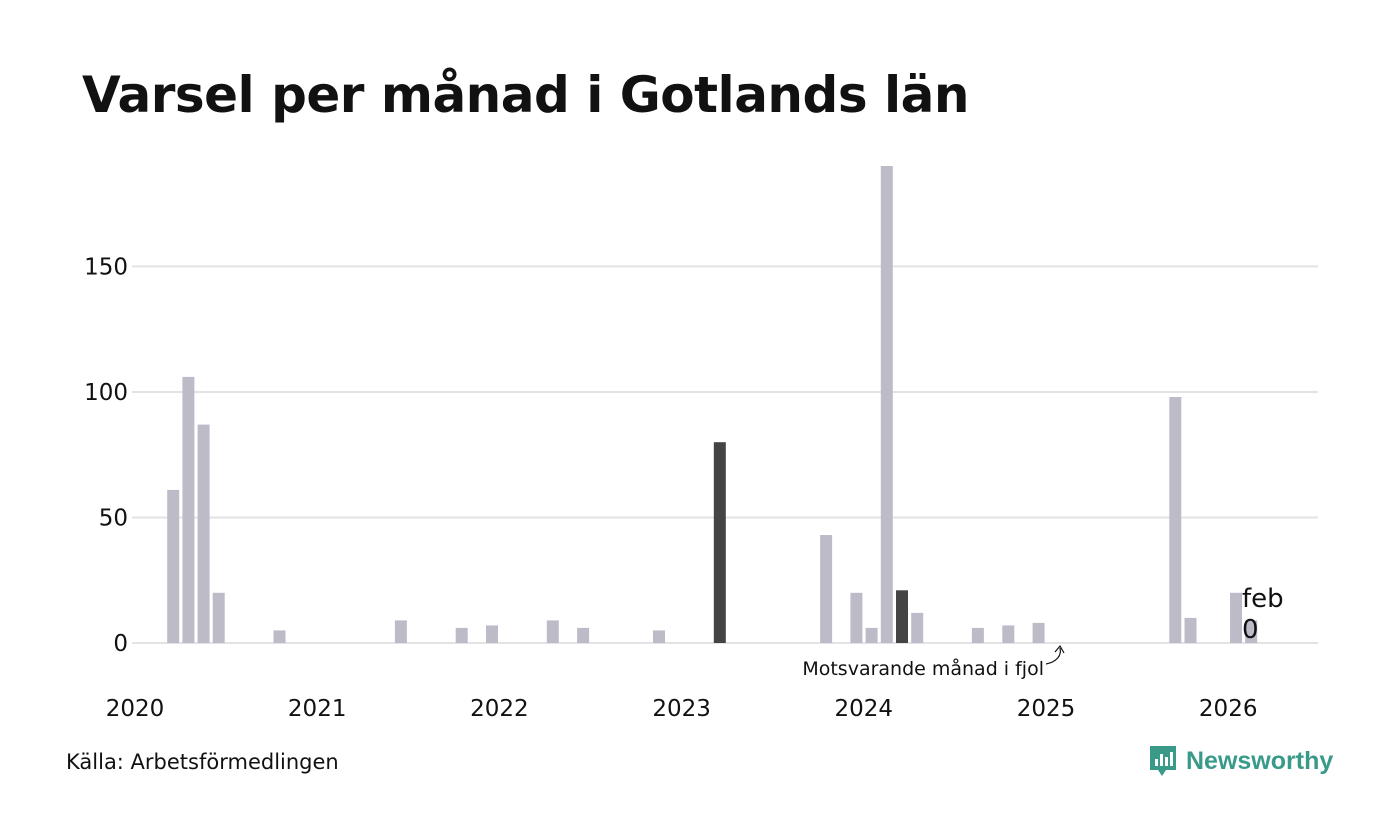 This screenshot has width=1400, height=840. Describe the element at coordinates (135, 709) in the screenshot. I see `x-tick-label: 2020` at that location.